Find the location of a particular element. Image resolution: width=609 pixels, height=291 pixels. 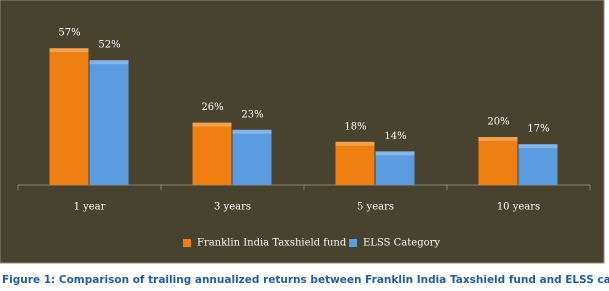

x-tick-label: 3 years is located at coordinates (232, 207).